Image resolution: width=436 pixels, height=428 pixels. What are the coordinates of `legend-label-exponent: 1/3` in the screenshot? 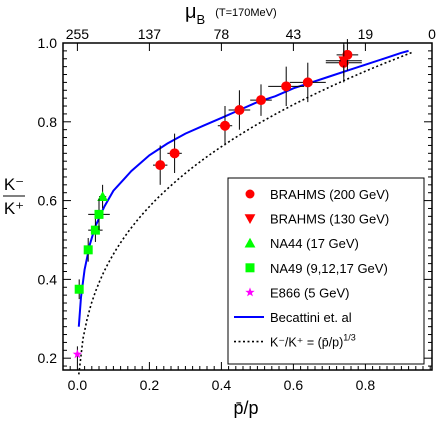 It's located at (349, 338).